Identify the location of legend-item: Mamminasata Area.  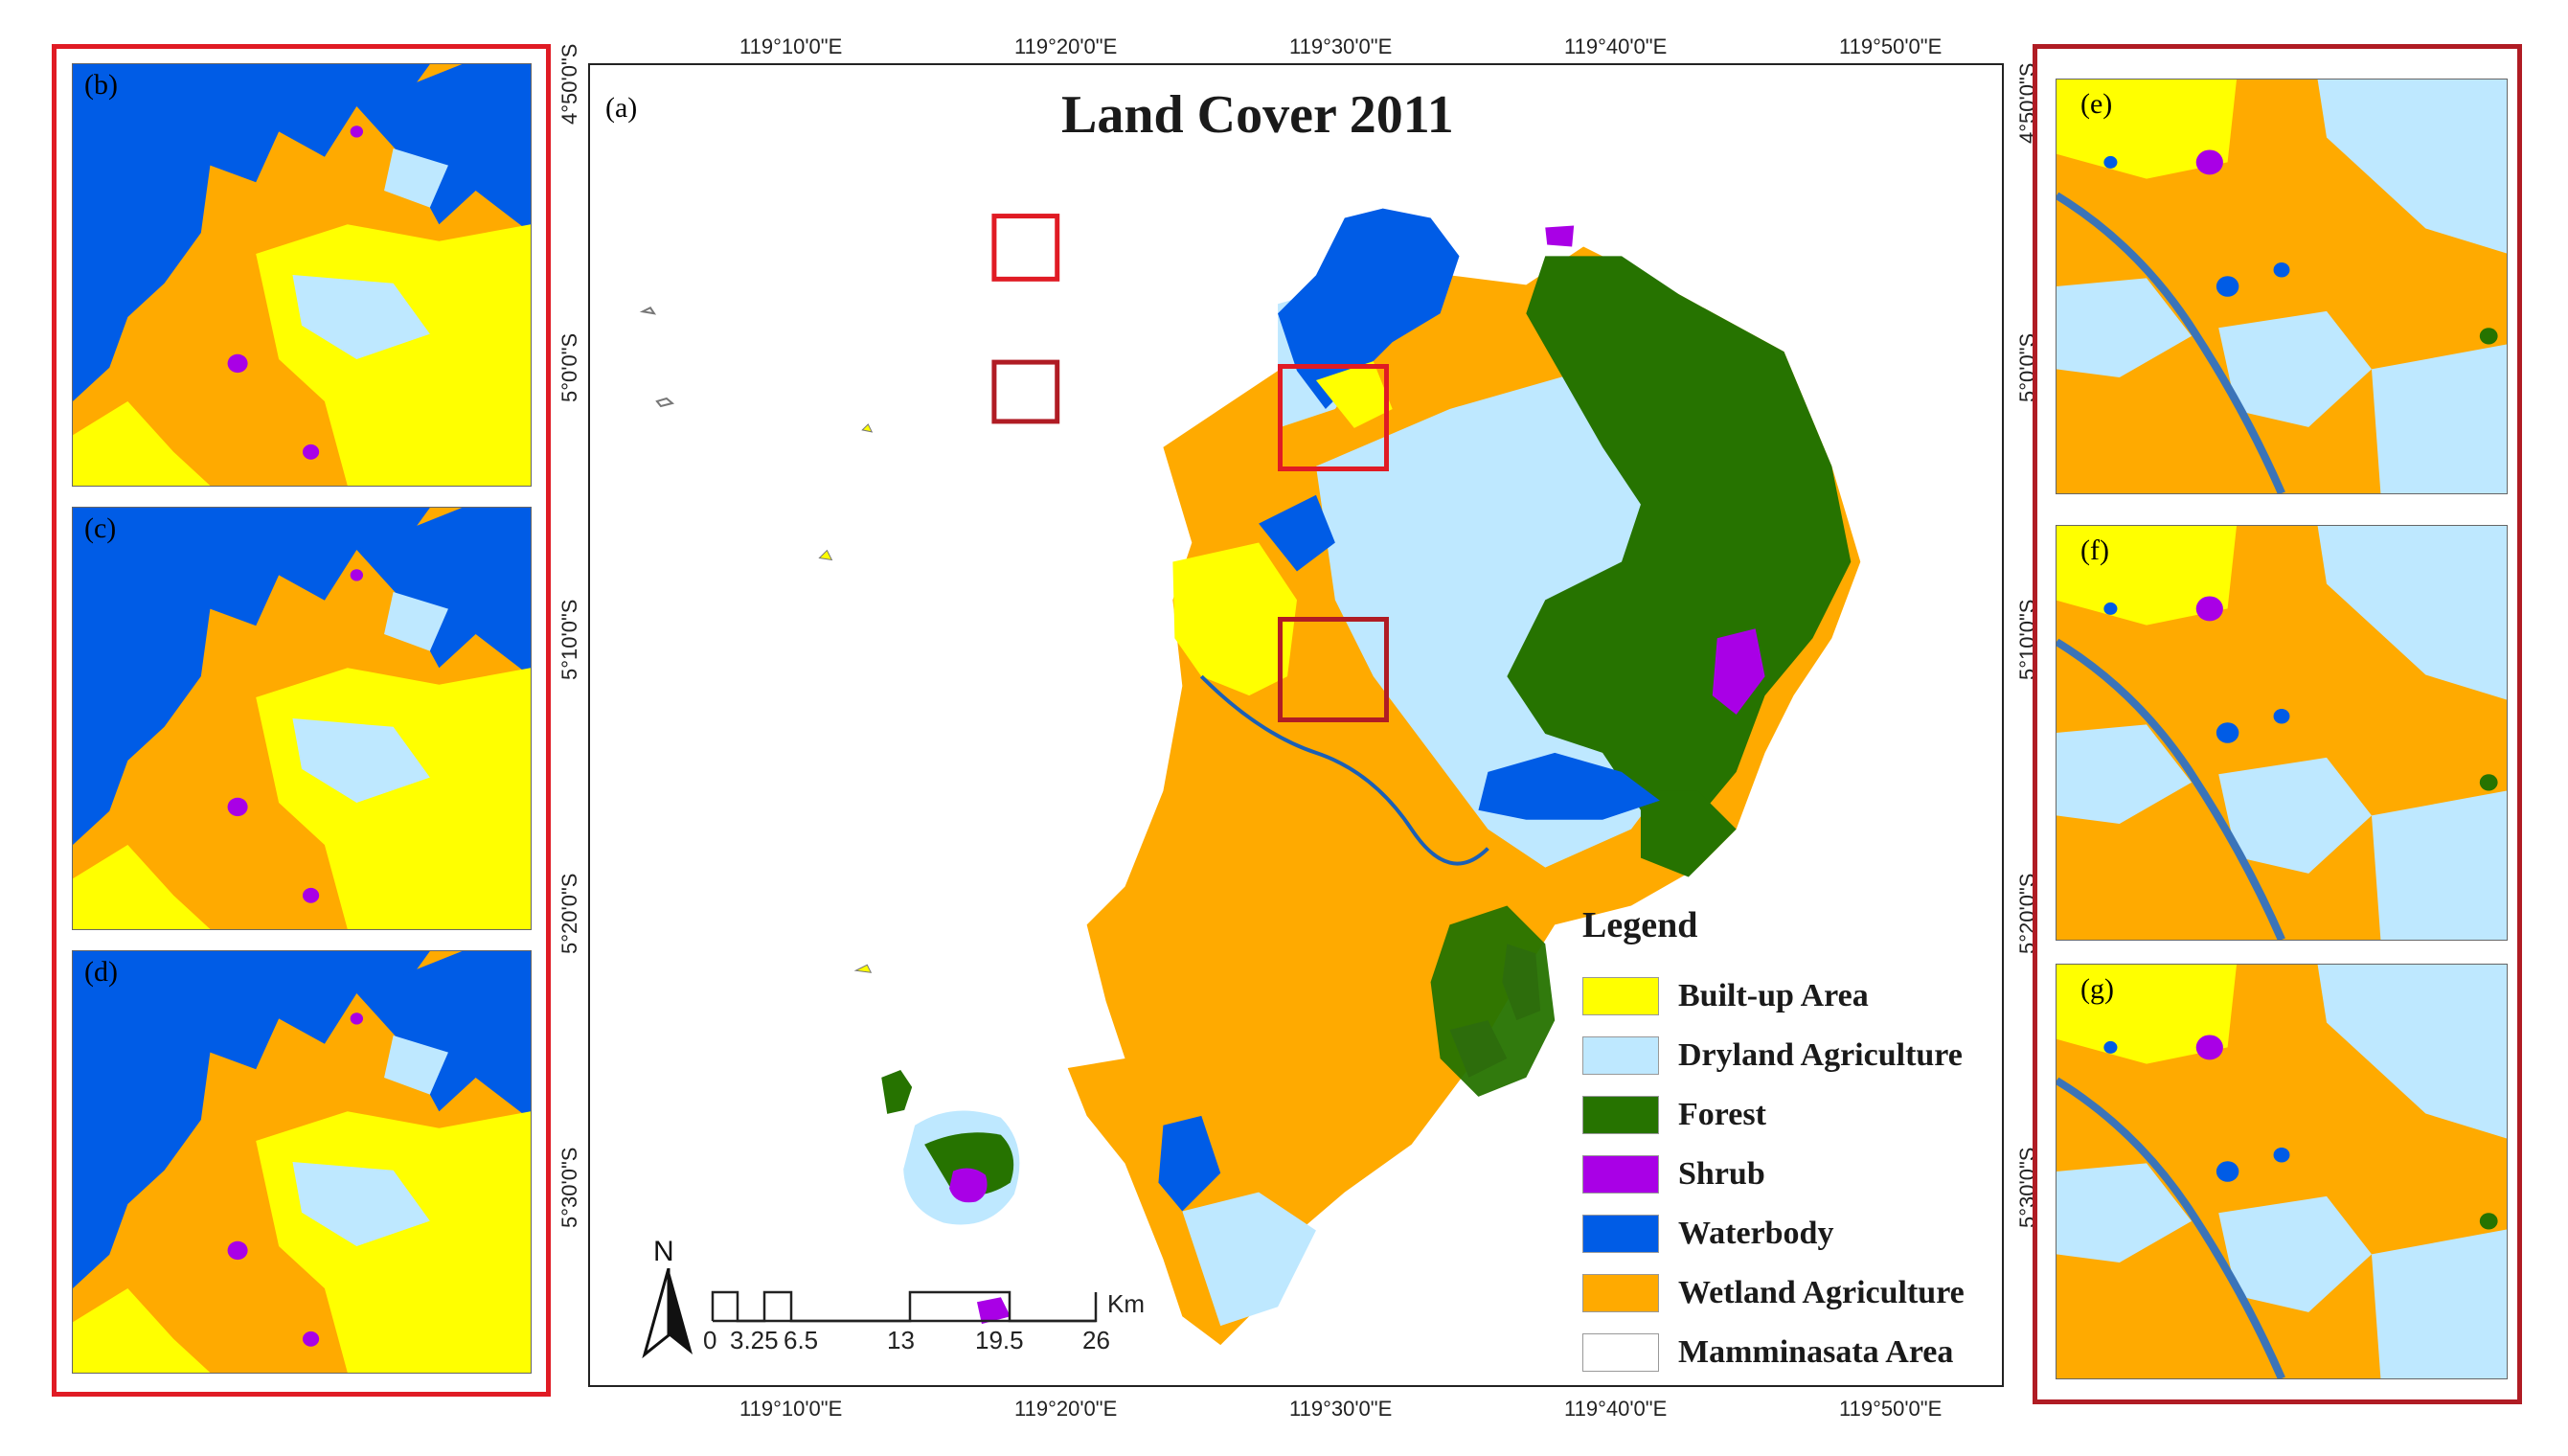
(1767, 1352).